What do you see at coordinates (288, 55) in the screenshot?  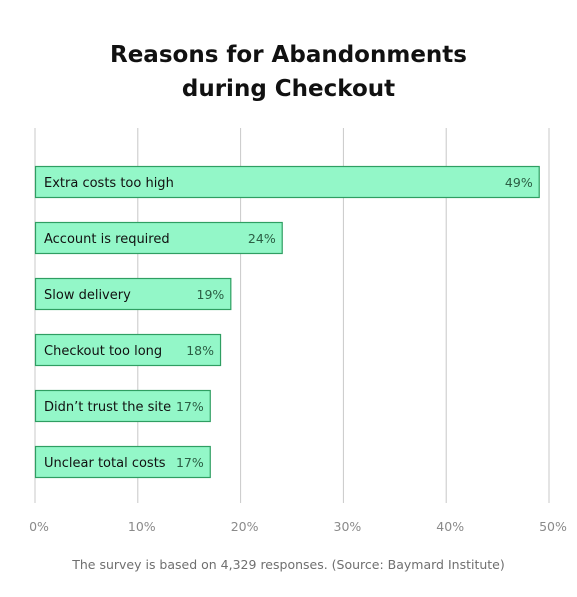 I see `chart-title-line-1: Reasons for Abandonments` at bounding box center [288, 55].